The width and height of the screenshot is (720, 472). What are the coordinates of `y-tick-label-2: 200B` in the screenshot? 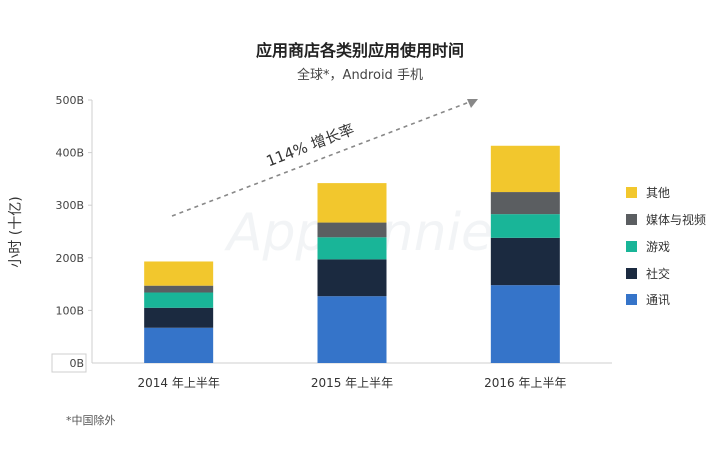 It's located at (69, 258).